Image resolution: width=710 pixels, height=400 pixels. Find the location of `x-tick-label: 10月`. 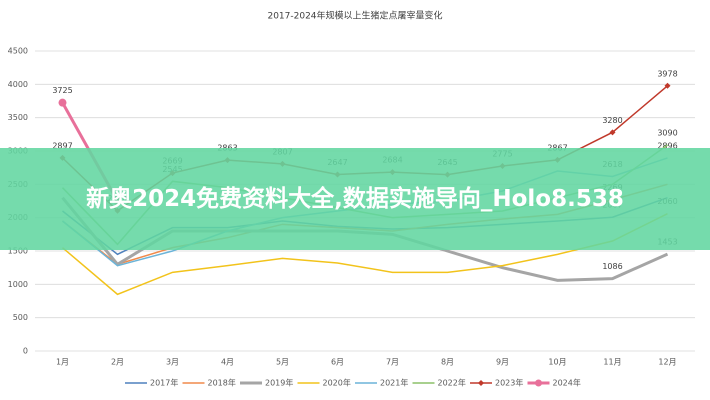

x-tick-label: 10月 is located at coordinates (557, 362).